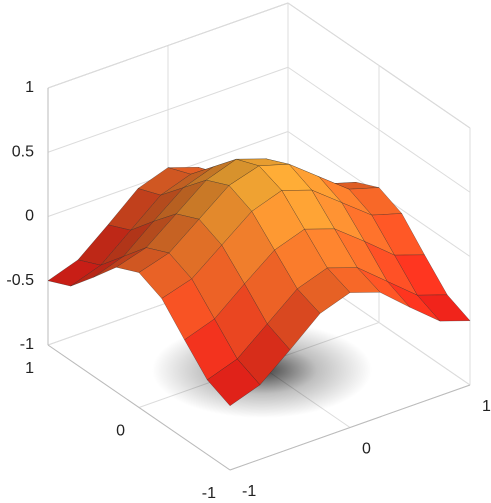 This screenshot has height=503, width=491. Describe the element at coordinates (486, 406) in the screenshot. I see `y-tick-label: 1` at that location.